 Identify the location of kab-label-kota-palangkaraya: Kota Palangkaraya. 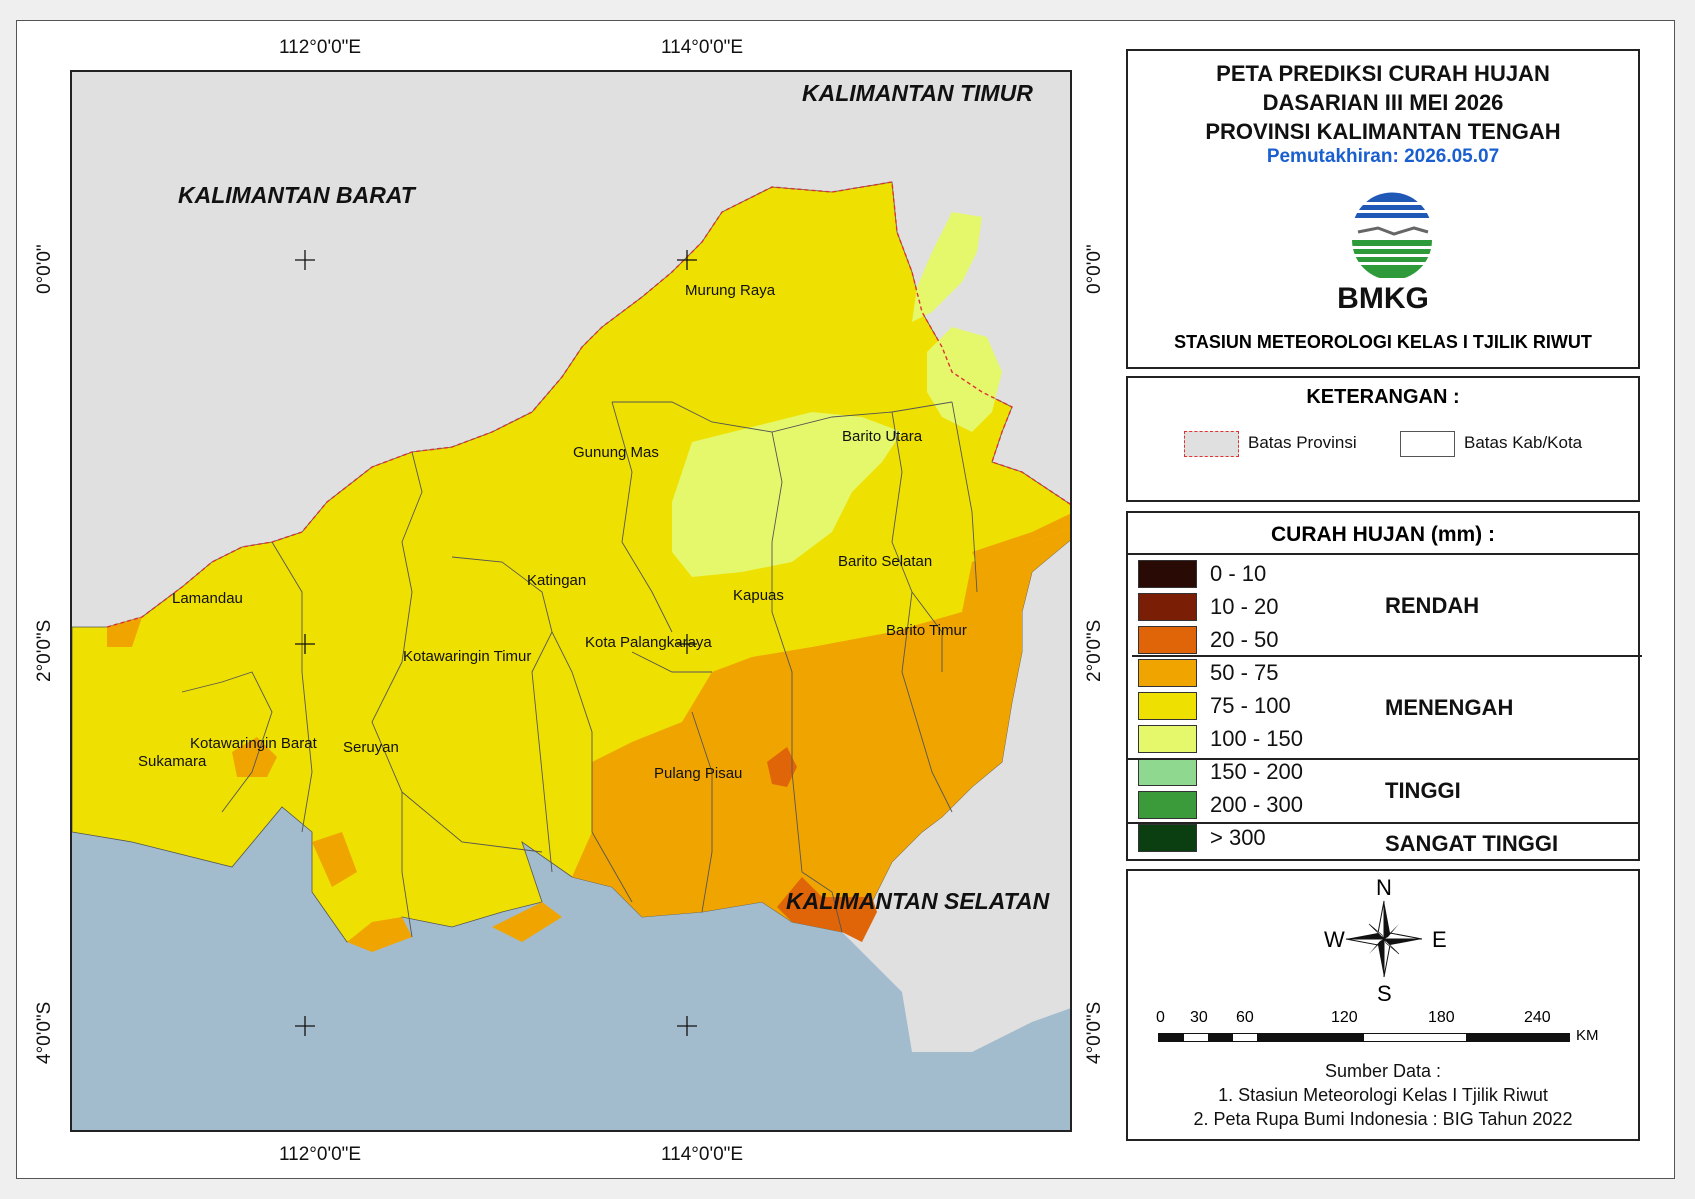
(648, 642).